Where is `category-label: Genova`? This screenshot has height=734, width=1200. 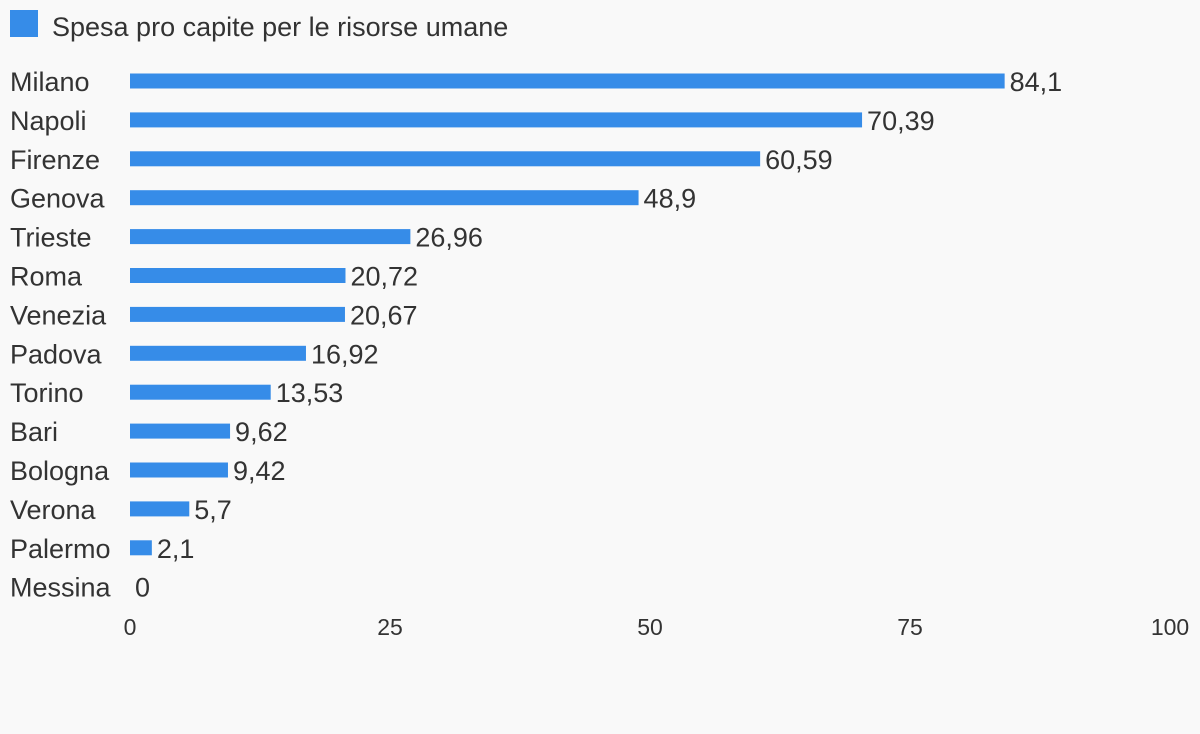 category-label: Genova is located at coordinates (58, 199).